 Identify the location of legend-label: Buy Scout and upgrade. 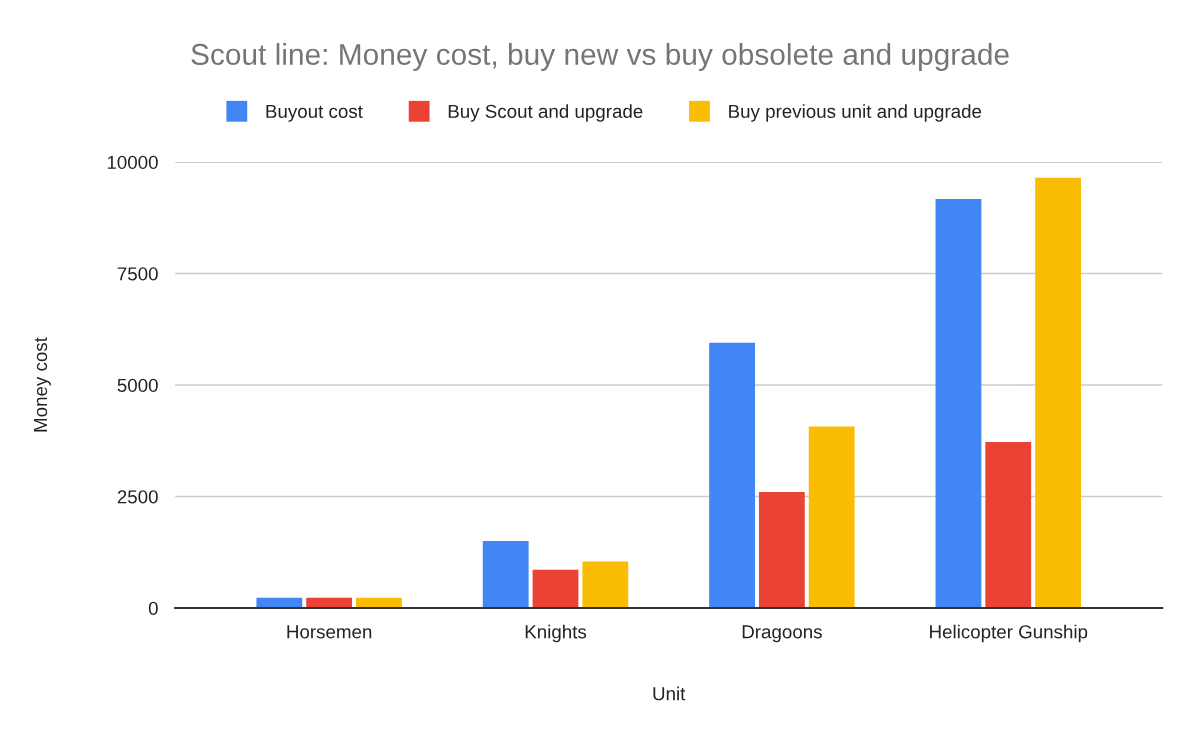
(545, 113).